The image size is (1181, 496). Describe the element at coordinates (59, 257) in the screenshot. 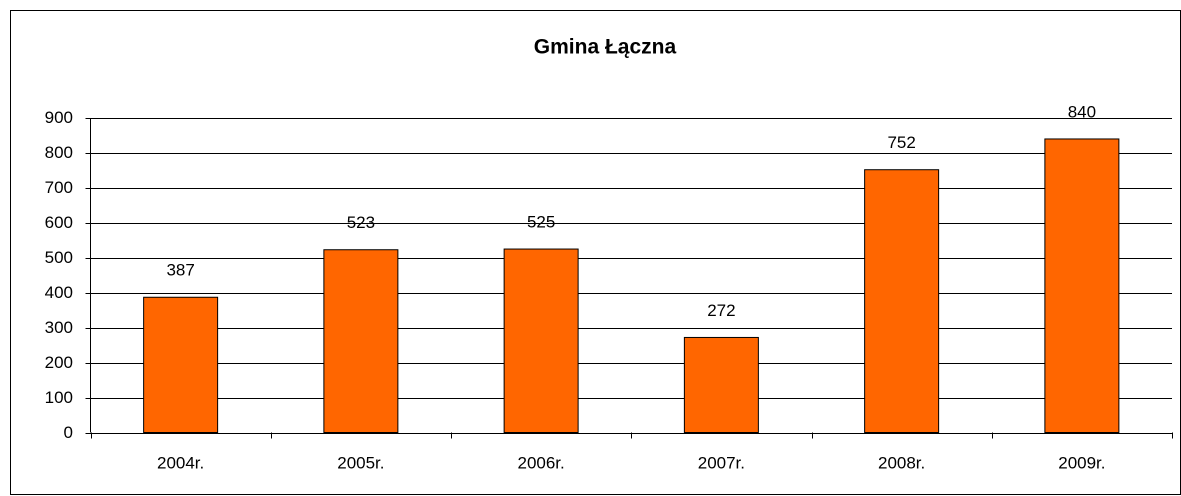

I see `y-tick-label: 500` at that location.